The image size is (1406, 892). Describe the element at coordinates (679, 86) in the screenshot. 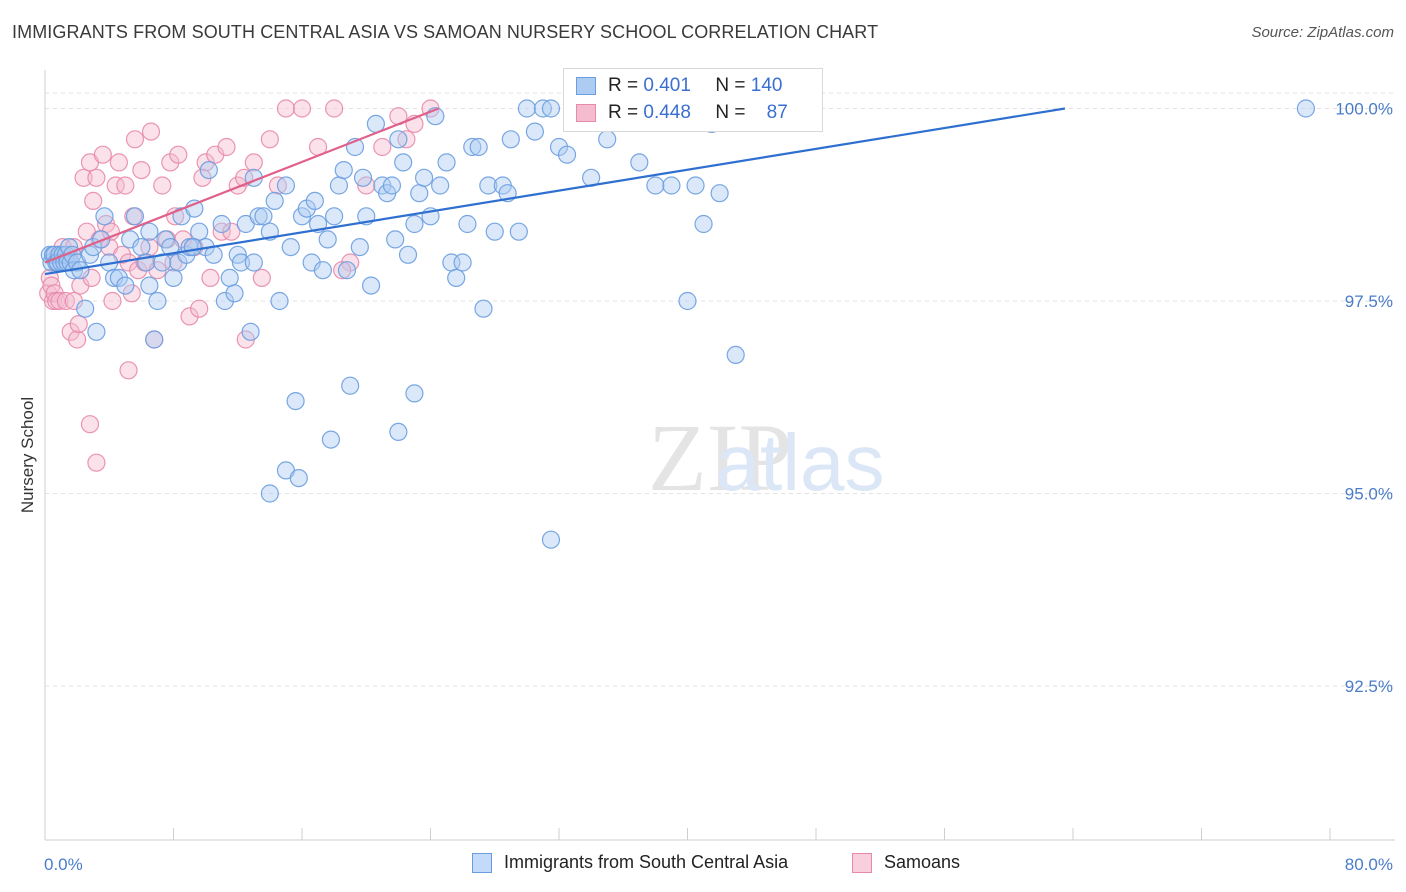

I see `legend-row-blue: R = 0.401 N = 140` at that location.